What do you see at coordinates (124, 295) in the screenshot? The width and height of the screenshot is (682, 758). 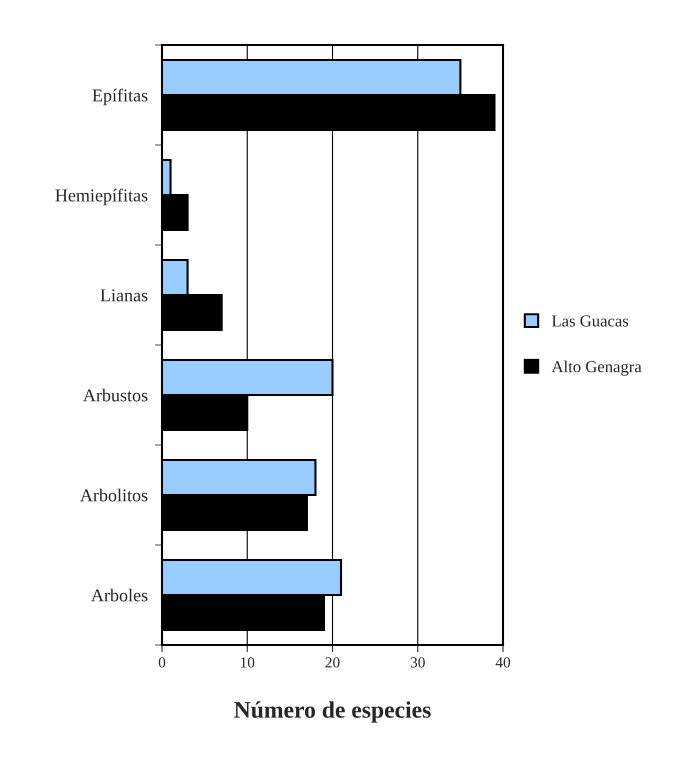 I see `y-tick-label: Lianas` at bounding box center [124, 295].